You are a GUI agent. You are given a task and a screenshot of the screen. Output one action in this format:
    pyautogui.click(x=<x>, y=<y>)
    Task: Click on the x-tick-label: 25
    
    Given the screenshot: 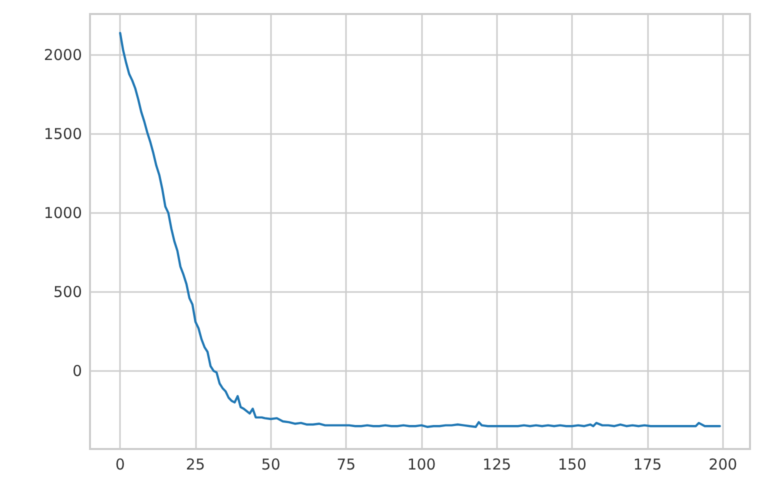 What is the action you would take?
    pyautogui.click(x=196, y=465)
    